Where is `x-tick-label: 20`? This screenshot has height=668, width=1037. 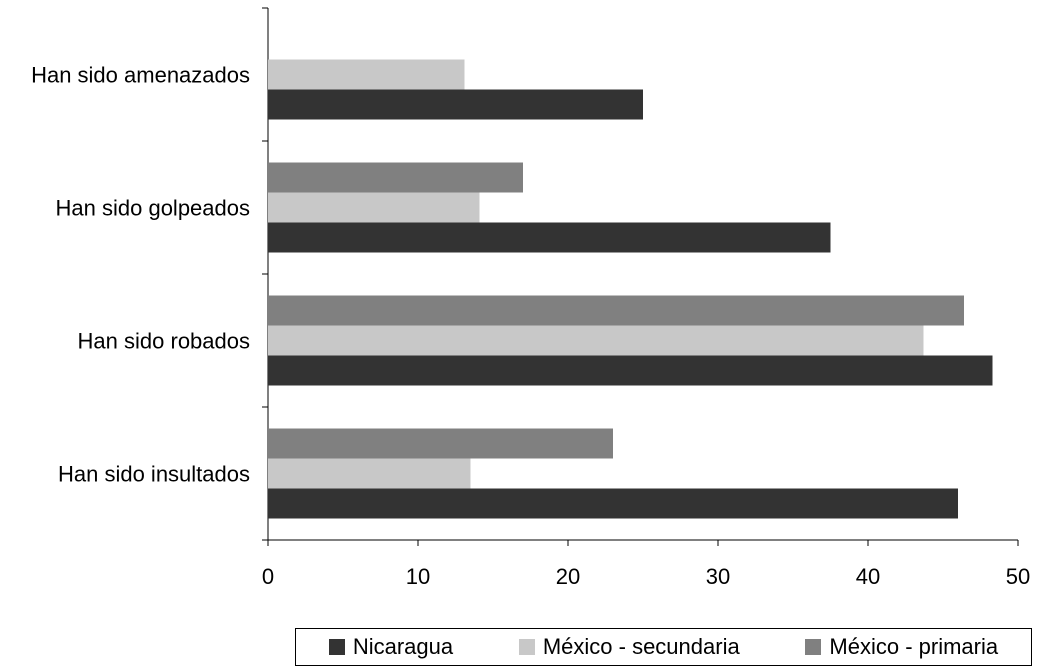
x-tick-label: 20 is located at coordinates (568, 576).